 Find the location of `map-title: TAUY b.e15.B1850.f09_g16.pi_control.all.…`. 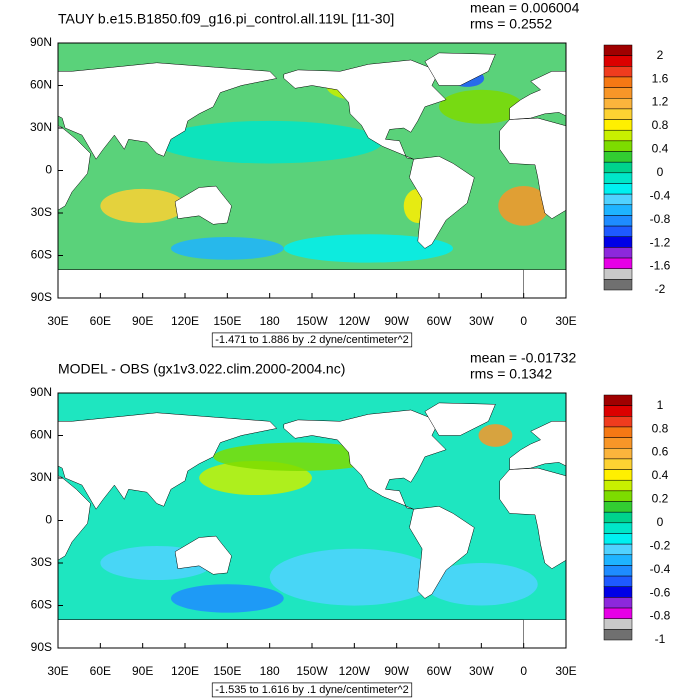

map-title: TAUY b.e15.B1850.f09_g16.pi_control.all.… is located at coordinates (226, 19).